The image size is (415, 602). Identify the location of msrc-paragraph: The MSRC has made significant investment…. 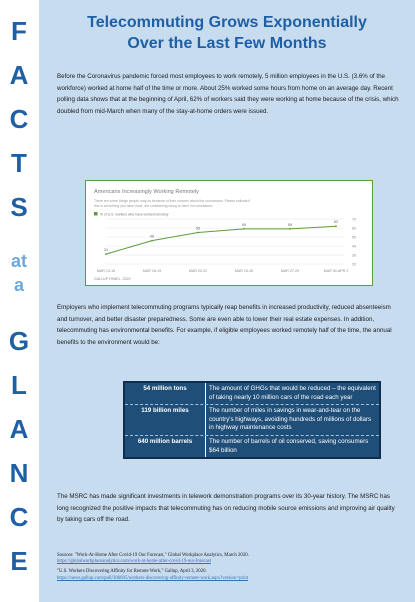
(226, 508).